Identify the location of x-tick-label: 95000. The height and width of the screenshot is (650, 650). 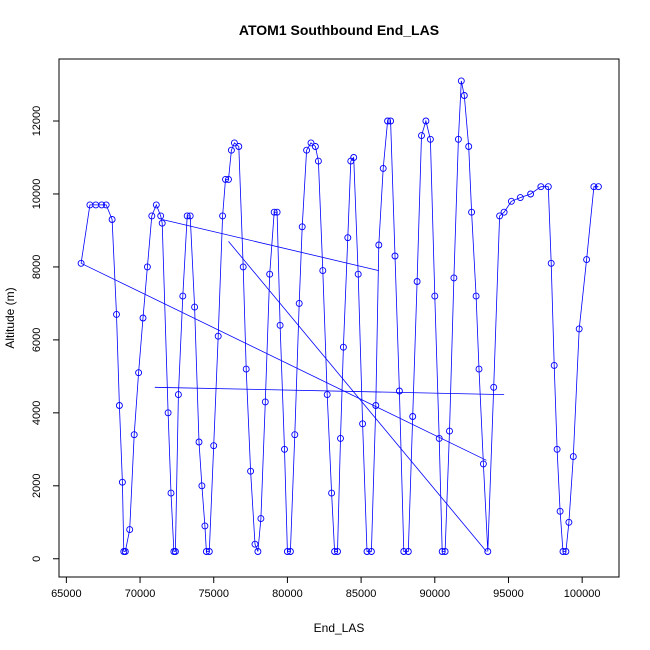
(508, 594).